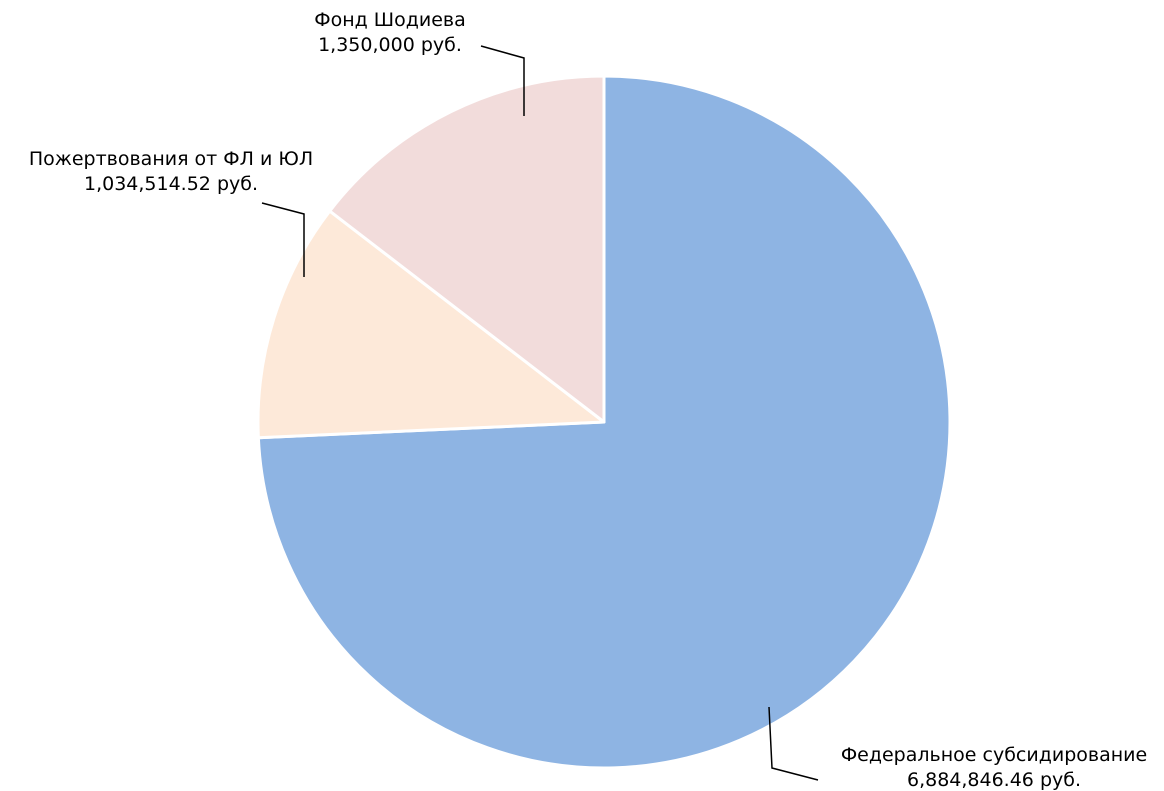 This screenshot has width=1164, height=791. I want to click on data-label-donations-value: 1,034,514.52 руб., so click(171, 184).